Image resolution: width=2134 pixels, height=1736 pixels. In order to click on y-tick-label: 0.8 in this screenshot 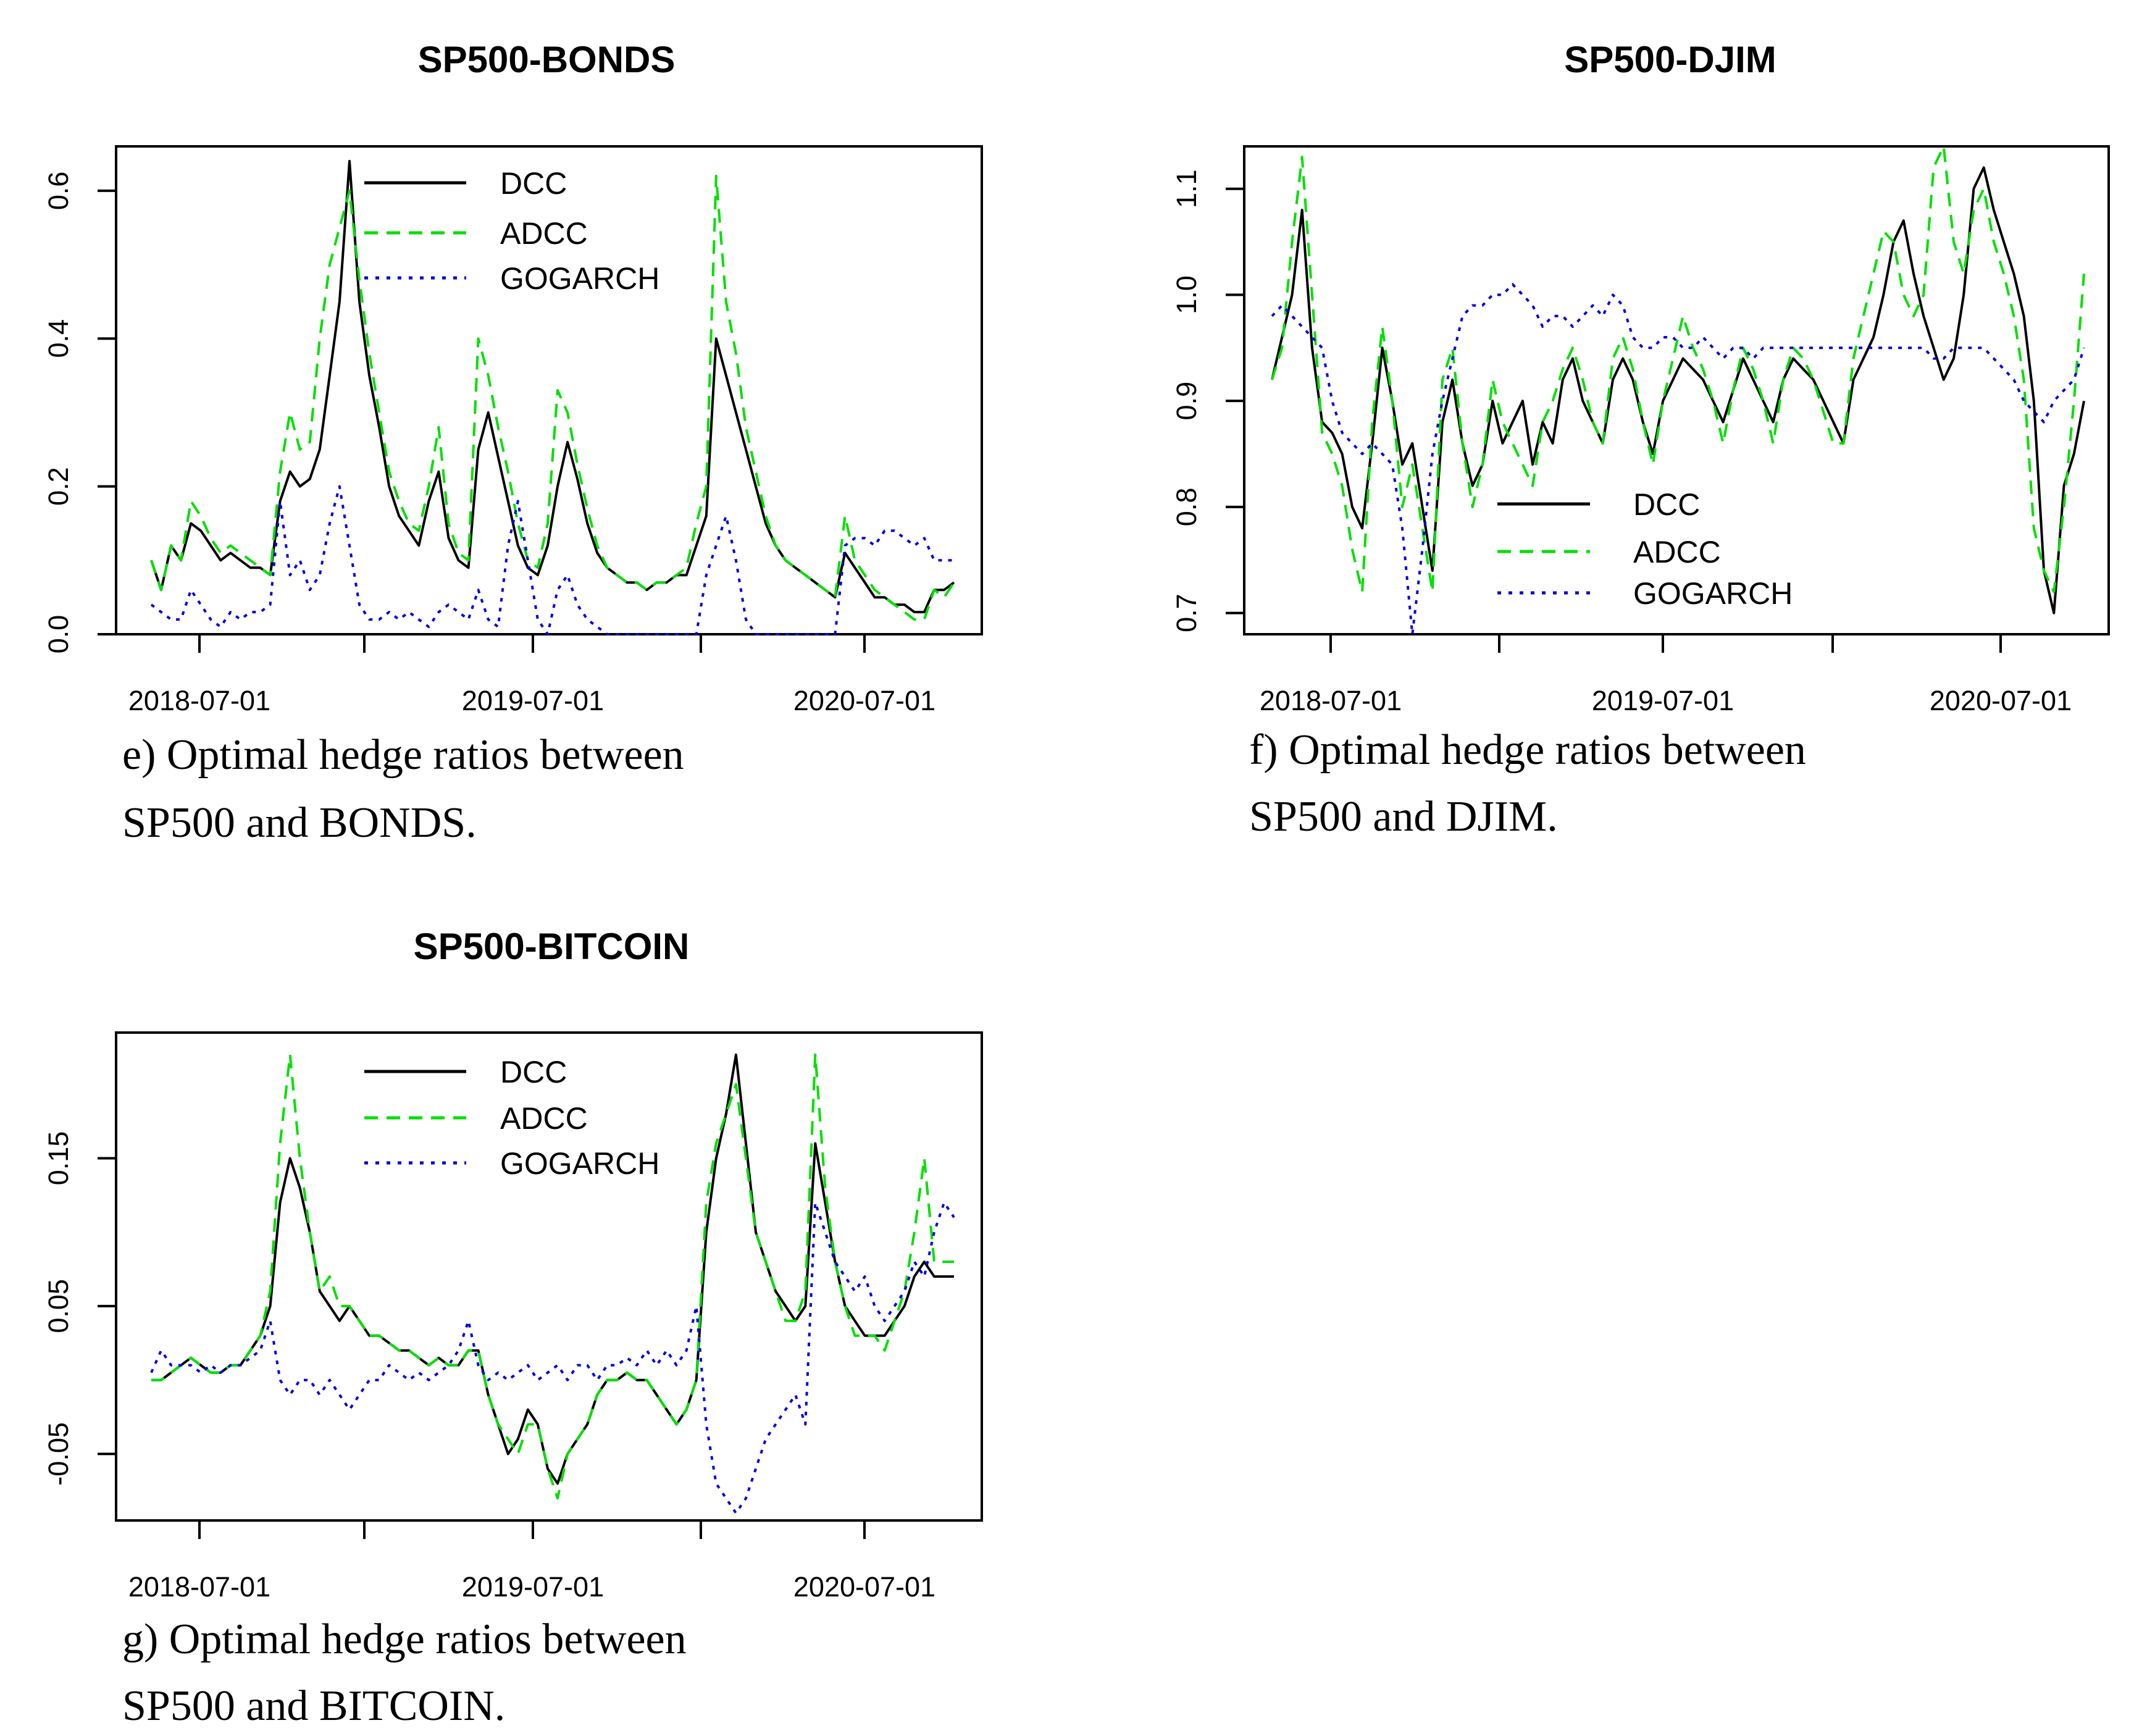, I will do `click(1186, 507)`.